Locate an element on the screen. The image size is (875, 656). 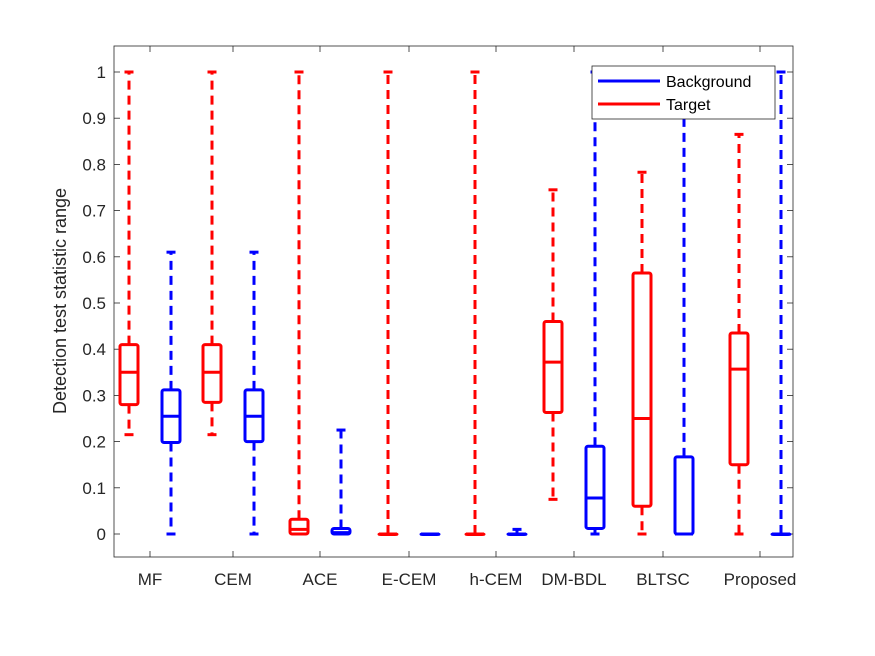
x-tick-label: DM-BDL is located at coordinates (573, 579).